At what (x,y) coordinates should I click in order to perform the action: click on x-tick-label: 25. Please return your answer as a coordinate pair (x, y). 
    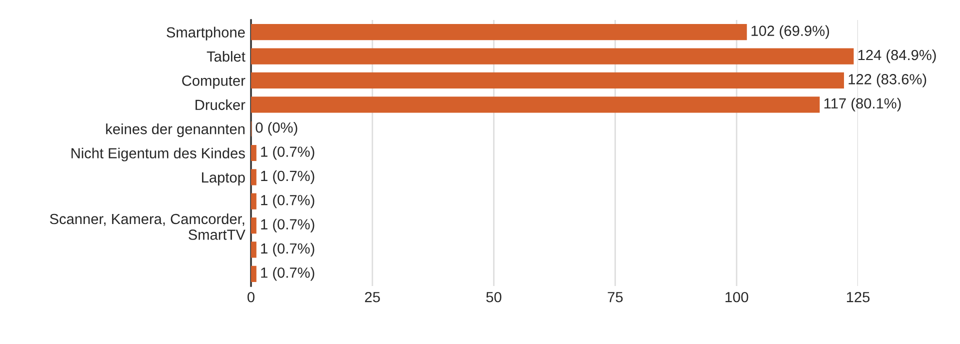
    Looking at the image, I should click on (372, 297).